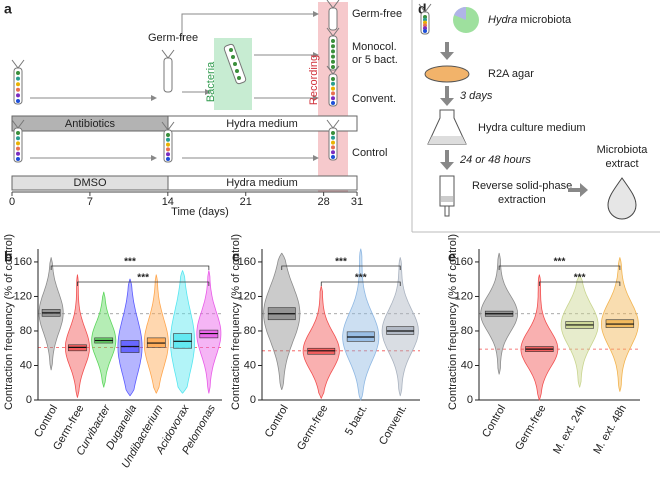 The height and width of the screenshot is (479, 660). I want to click on petri-dish, so click(447, 74).